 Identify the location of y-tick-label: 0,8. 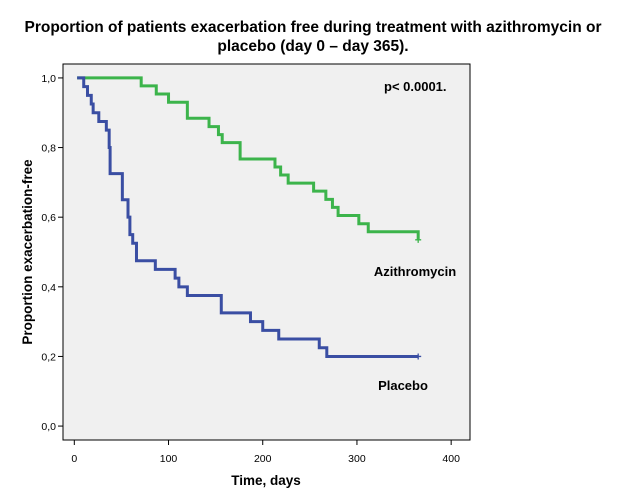
(48, 149).